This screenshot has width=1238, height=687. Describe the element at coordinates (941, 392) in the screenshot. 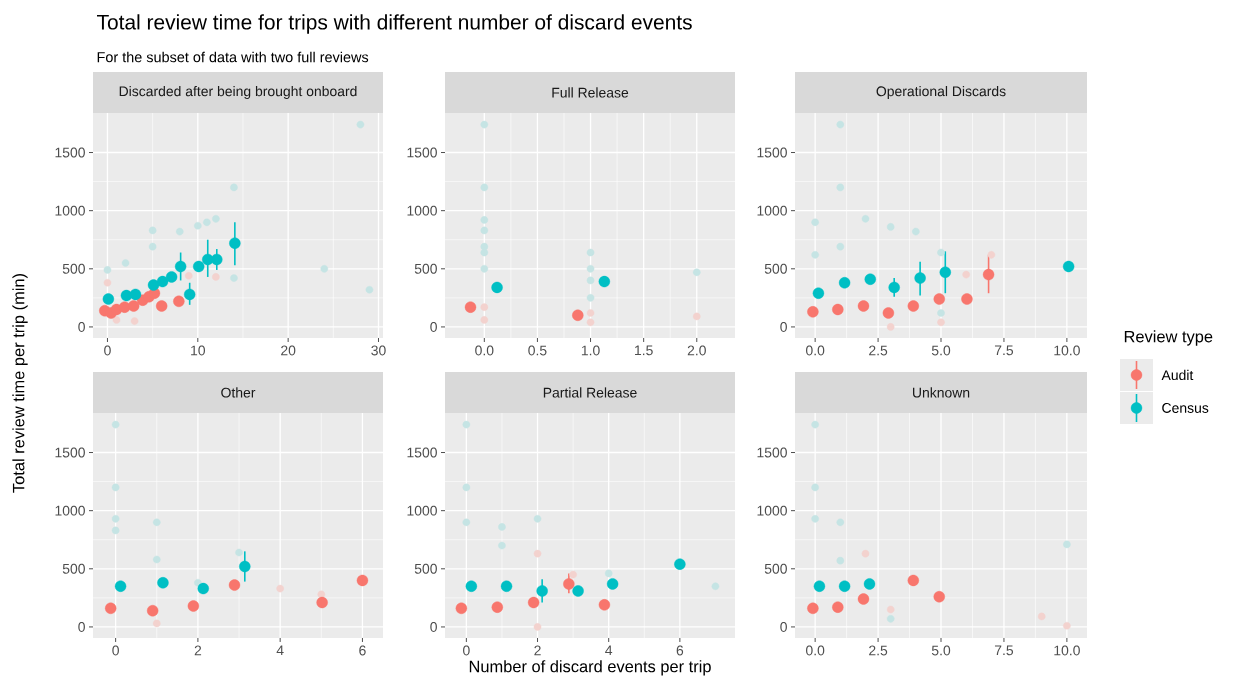

I see `chart-title: Unknown` at that location.